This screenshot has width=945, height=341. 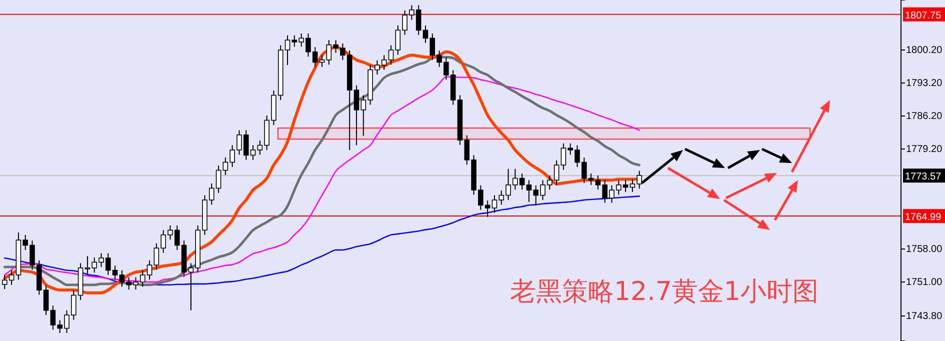 I want to click on y-tick-label: 1758.00, so click(x=924, y=250).